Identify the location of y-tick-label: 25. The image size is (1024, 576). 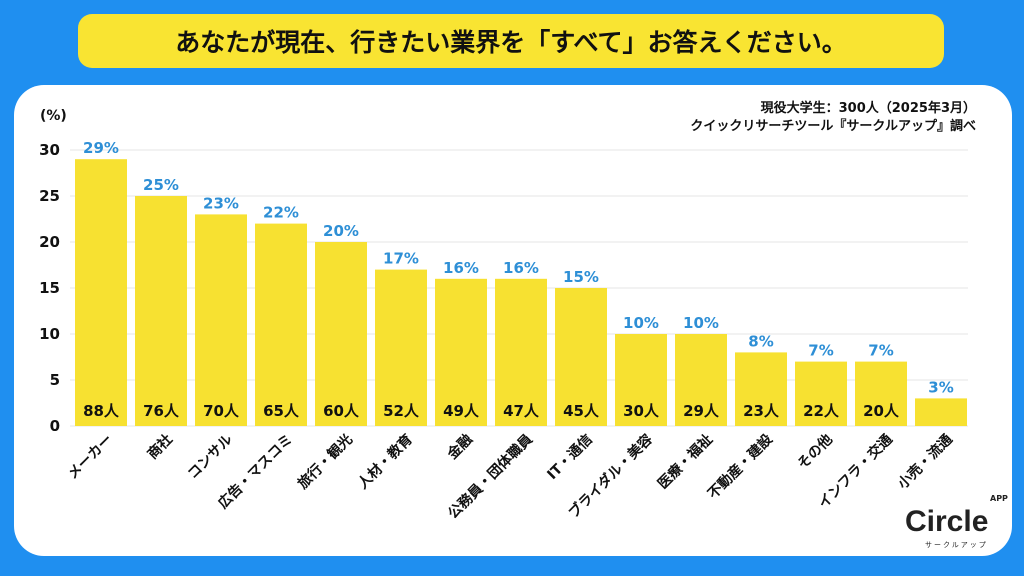
(49, 196).